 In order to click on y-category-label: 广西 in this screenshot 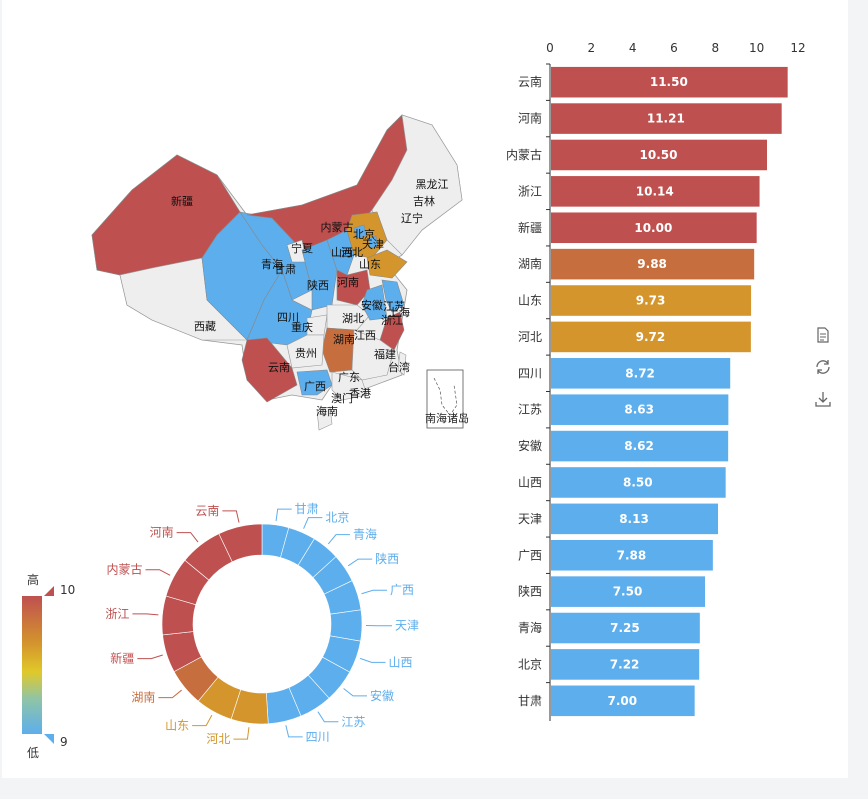, I will do `click(530, 555)`.